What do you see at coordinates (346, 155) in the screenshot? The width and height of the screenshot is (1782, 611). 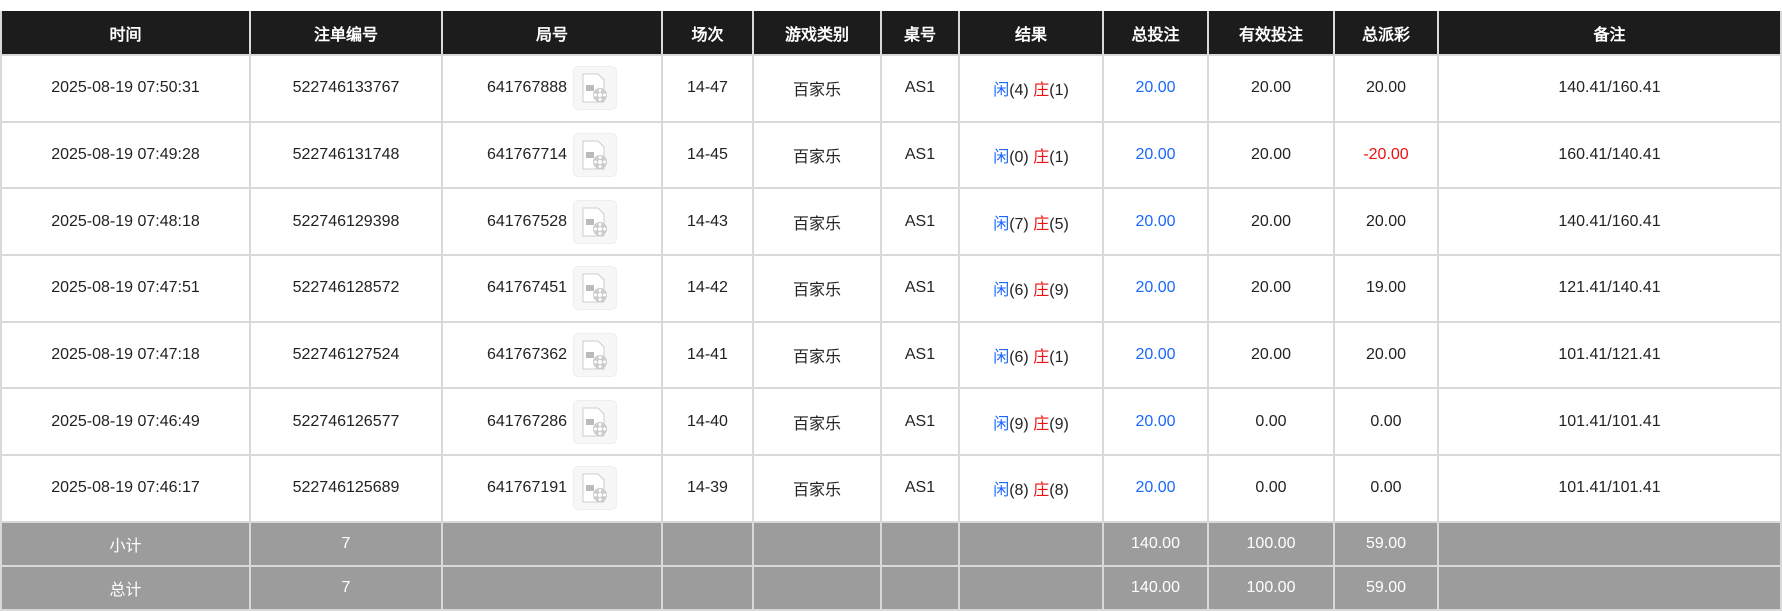 I see `bet-id-cell: 522746131748` at bounding box center [346, 155].